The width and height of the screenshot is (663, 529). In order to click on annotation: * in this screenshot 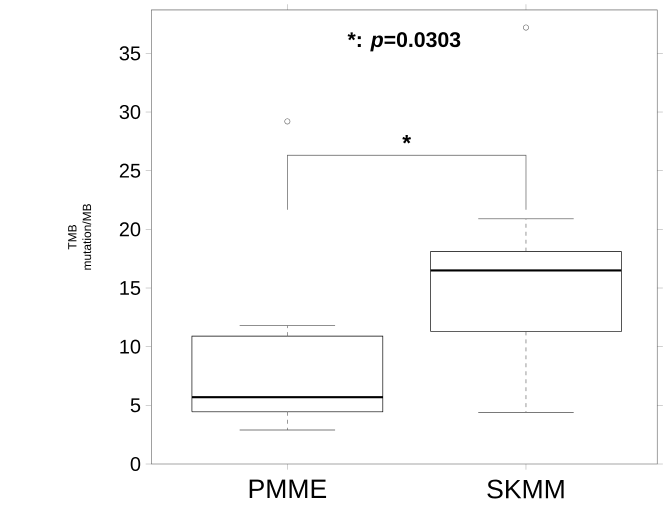, I will do `click(407, 139)`.